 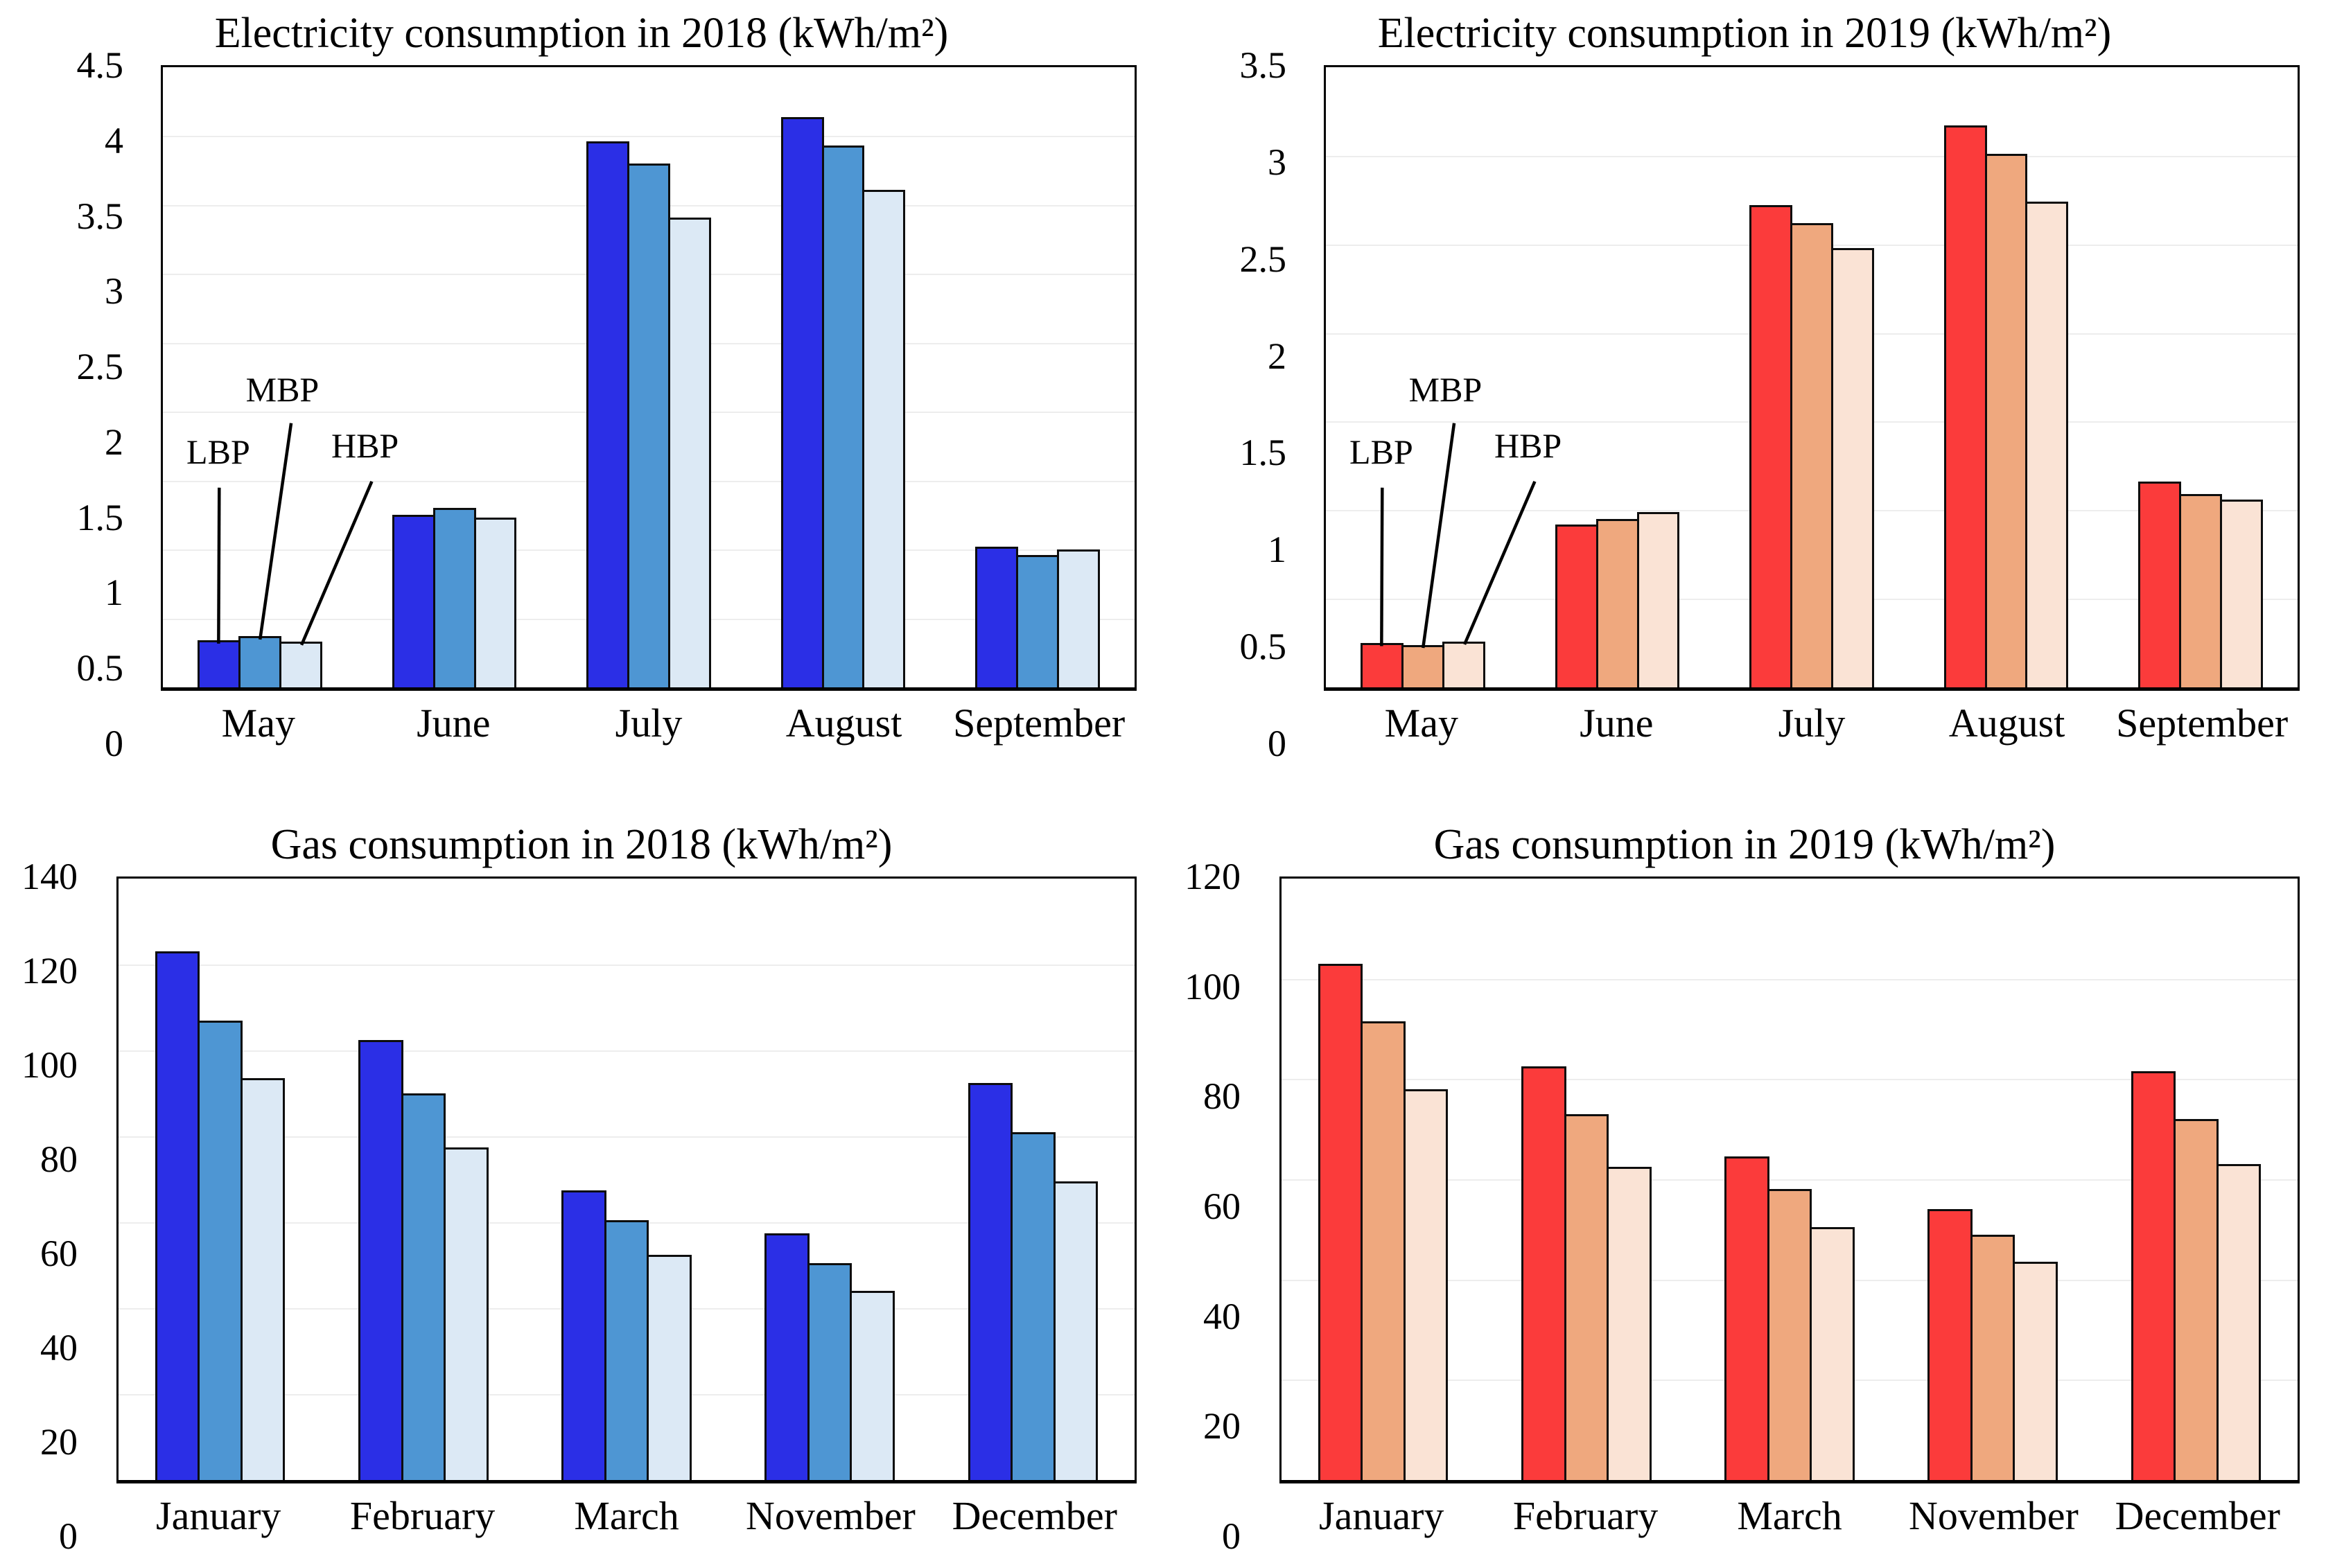 I want to click on x-tick-label-june: June, so click(x=454, y=723).